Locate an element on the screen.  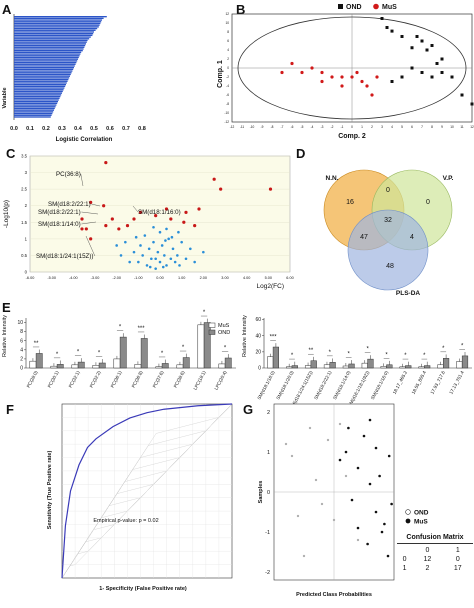
panel-c-plot-bg is located at coordinates (160, 214).